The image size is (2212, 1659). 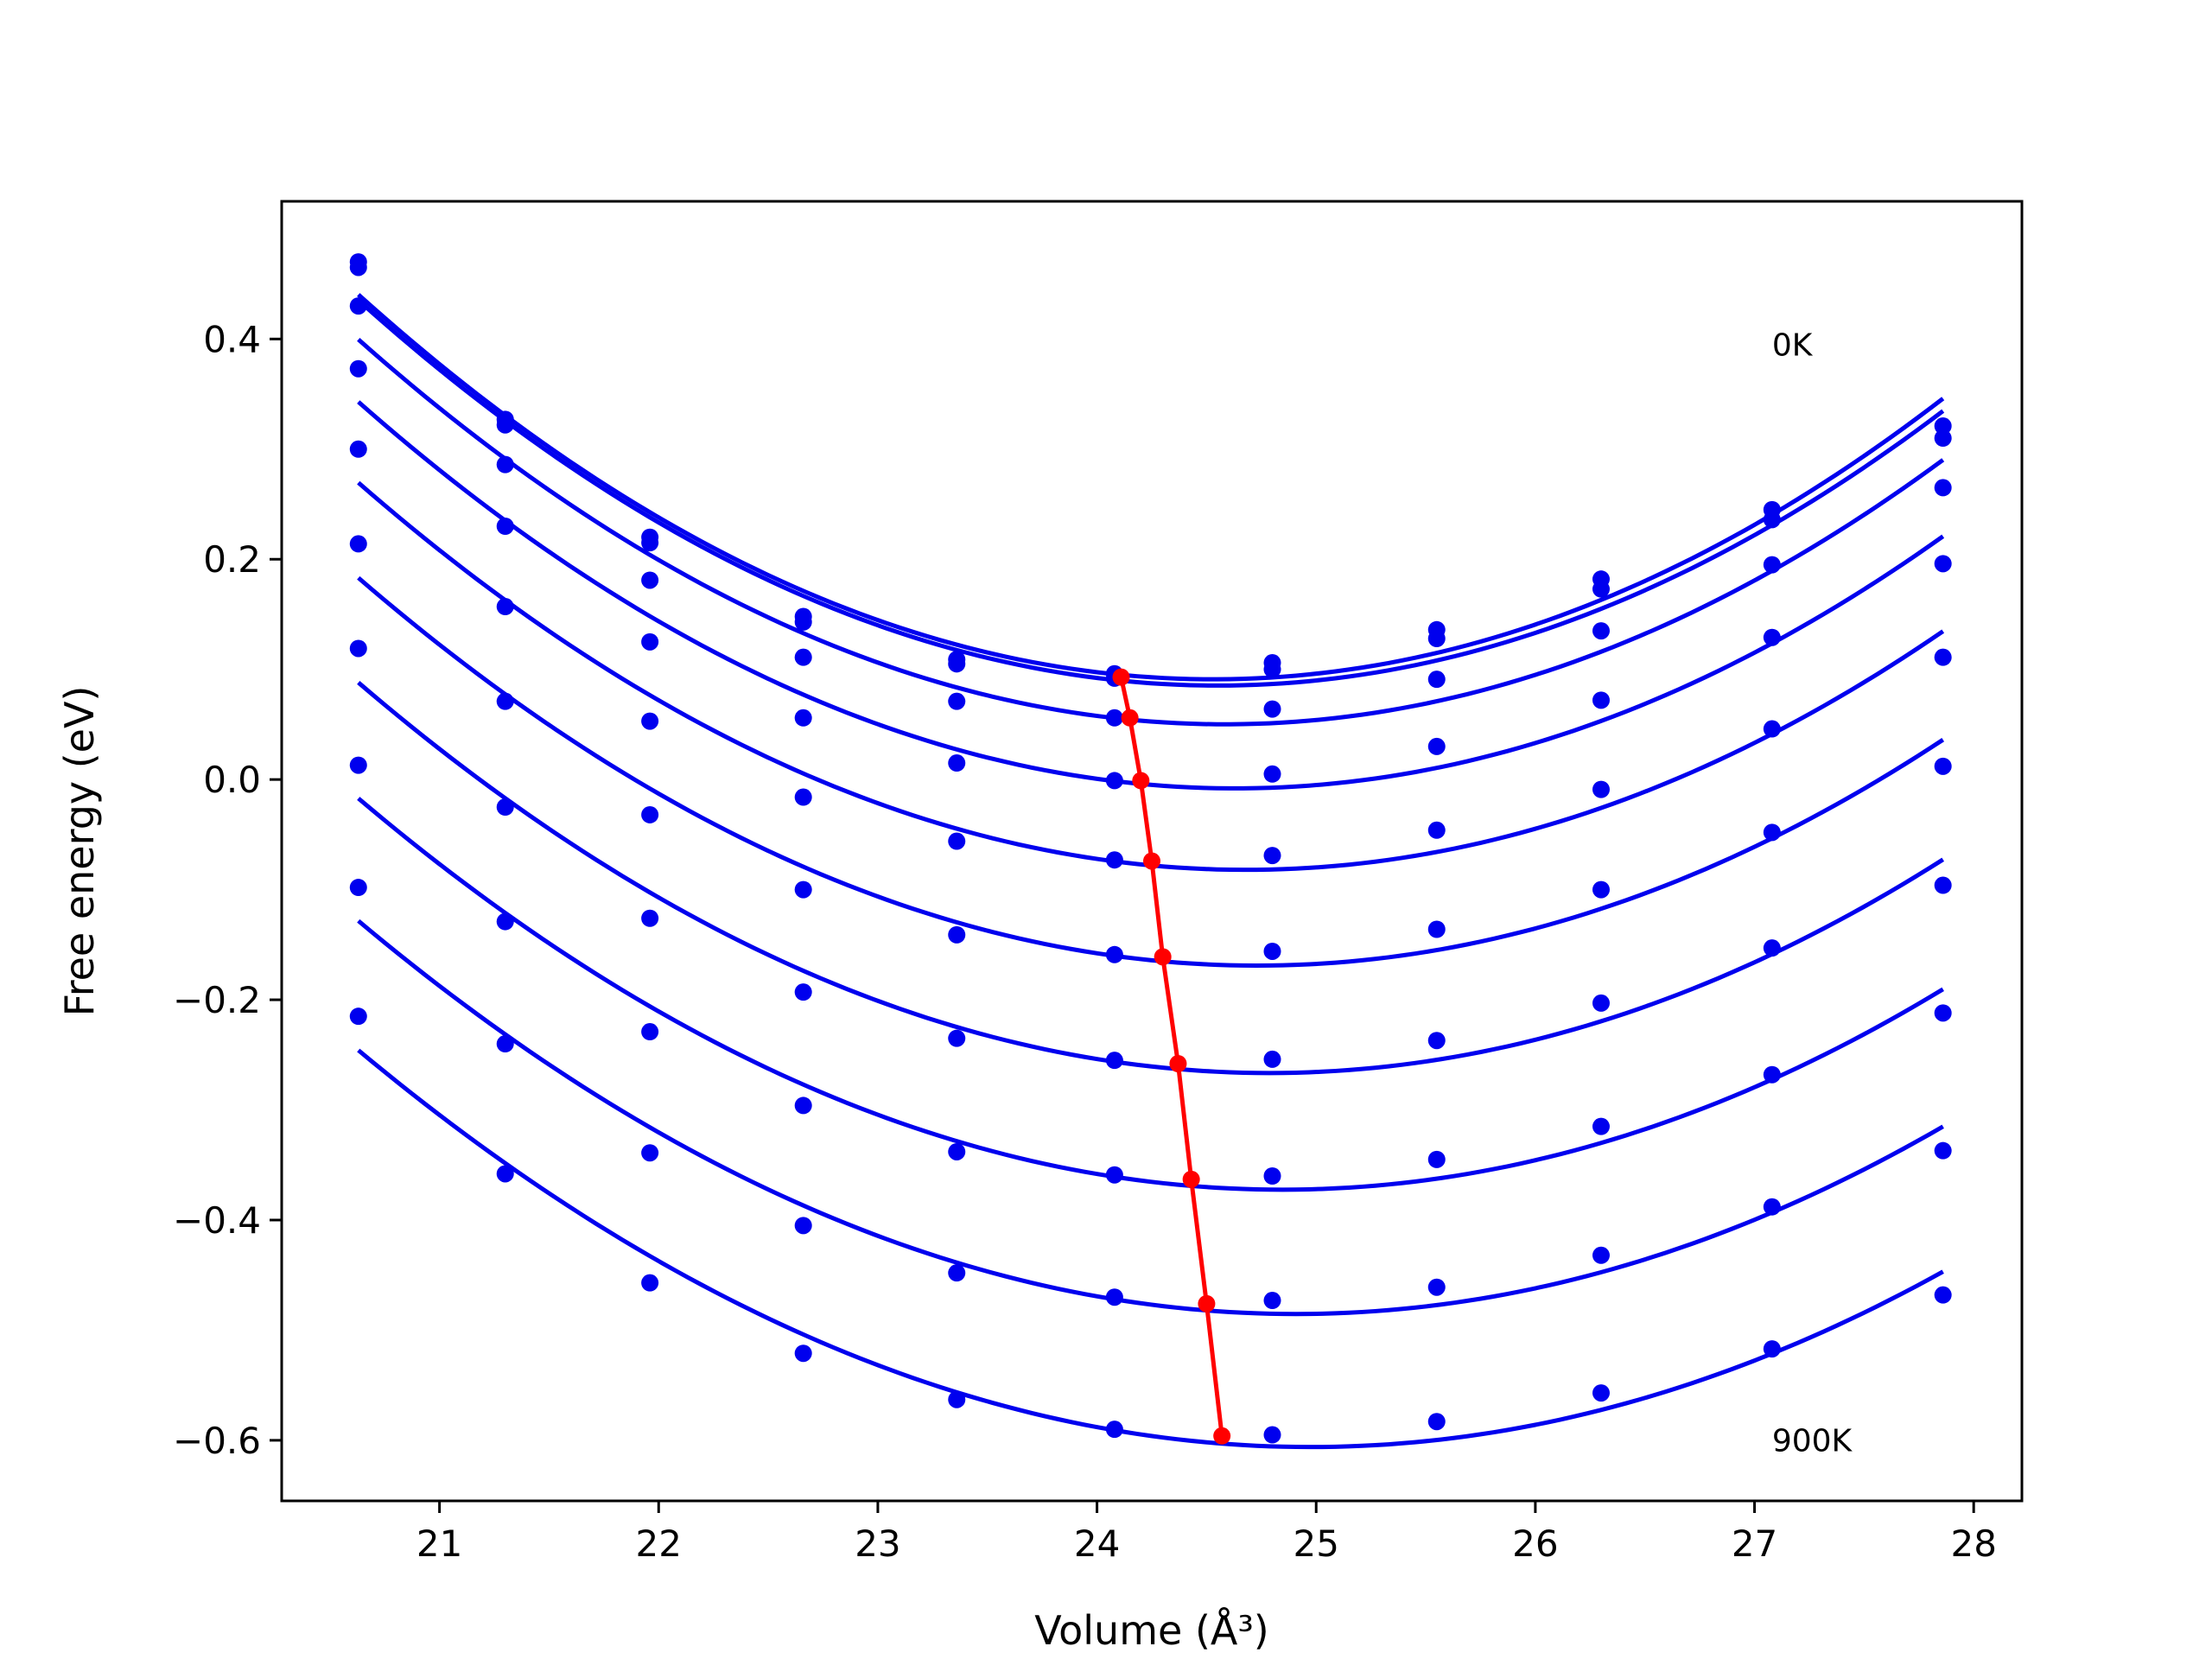 I want to click on y-tick-label-5: −0.6, so click(x=217, y=1441).